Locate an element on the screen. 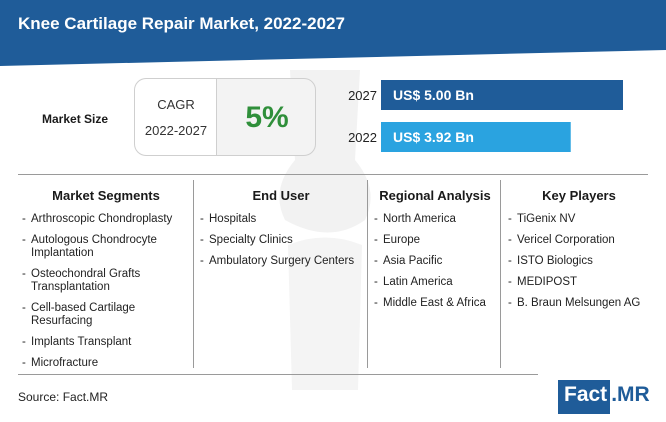 The height and width of the screenshot is (422, 666). cagr-value-box: 5% is located at coordinates (266, 117).